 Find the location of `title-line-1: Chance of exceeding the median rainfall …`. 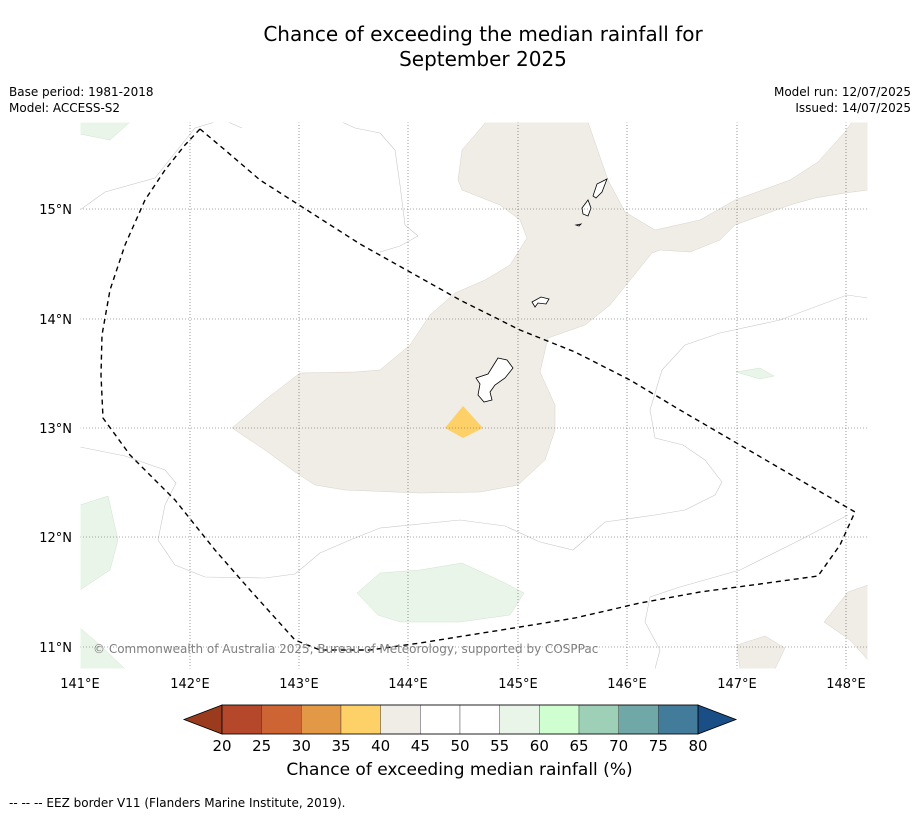

title-line-1: Chance of exceeding the median rainfall … is located at coordinates (483, 34).